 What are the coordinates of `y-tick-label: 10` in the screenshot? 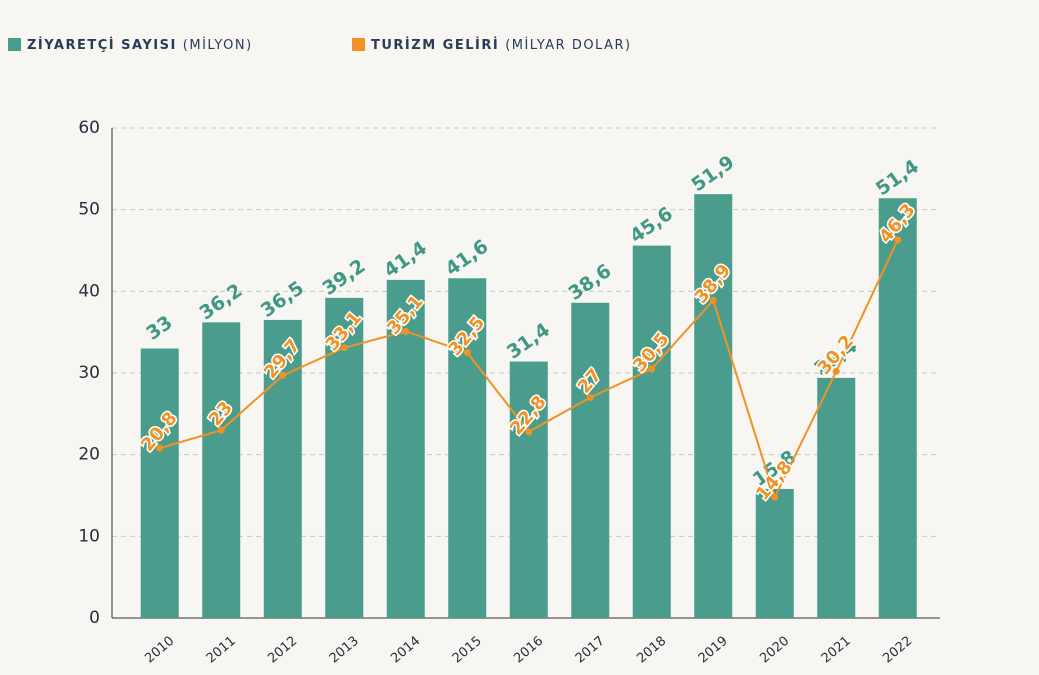 It's located at (89, 536).